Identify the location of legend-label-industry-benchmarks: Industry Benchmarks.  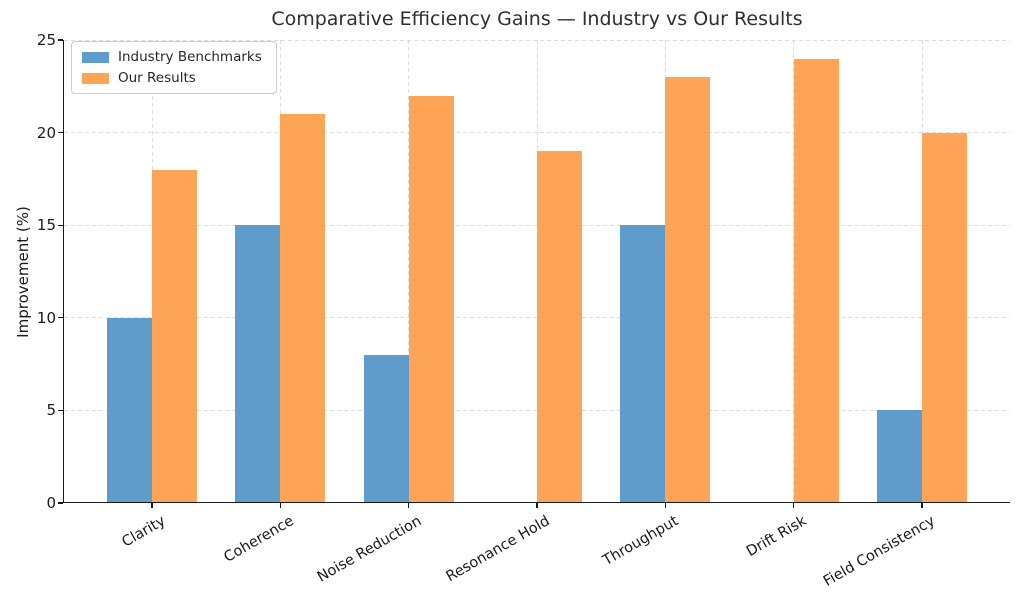
(190, 57).